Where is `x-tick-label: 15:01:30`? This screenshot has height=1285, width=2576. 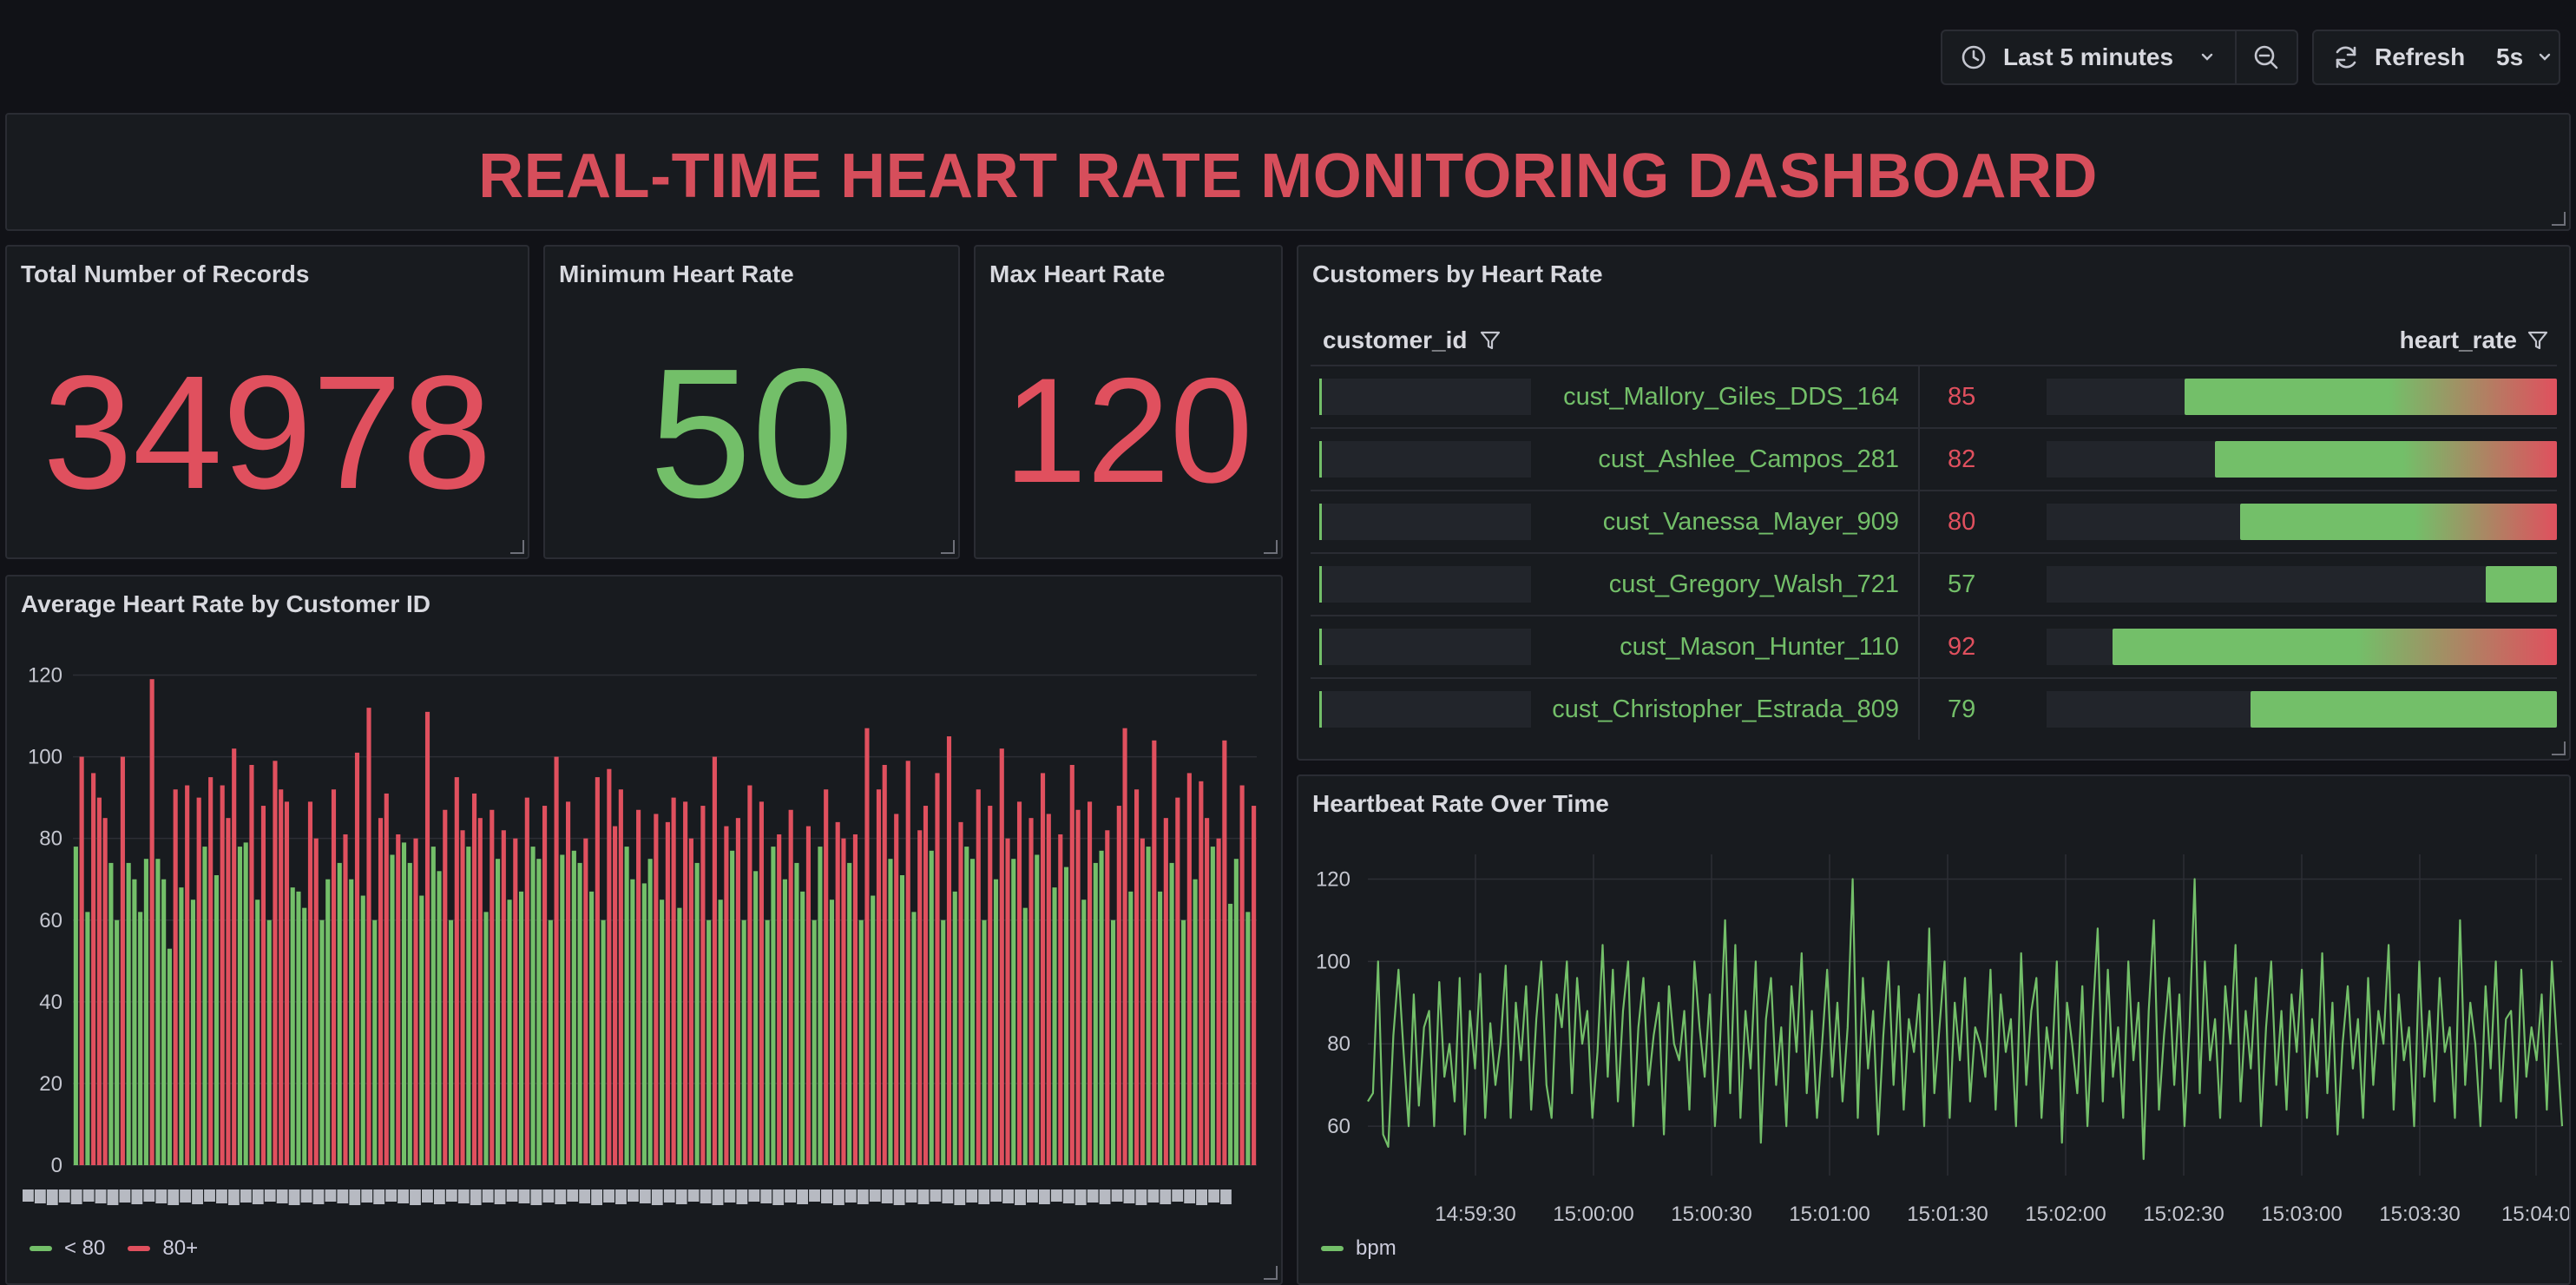 x-tick-label: 15:01:30 is located at coordinates (1948, 1214).